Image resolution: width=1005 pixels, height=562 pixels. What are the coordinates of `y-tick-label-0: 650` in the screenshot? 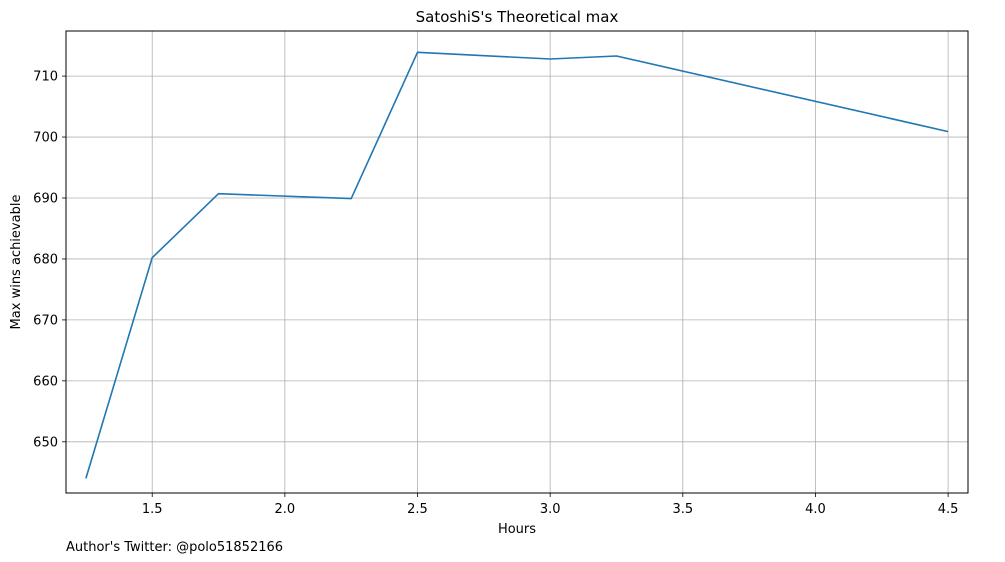 It's located at (45, 442).